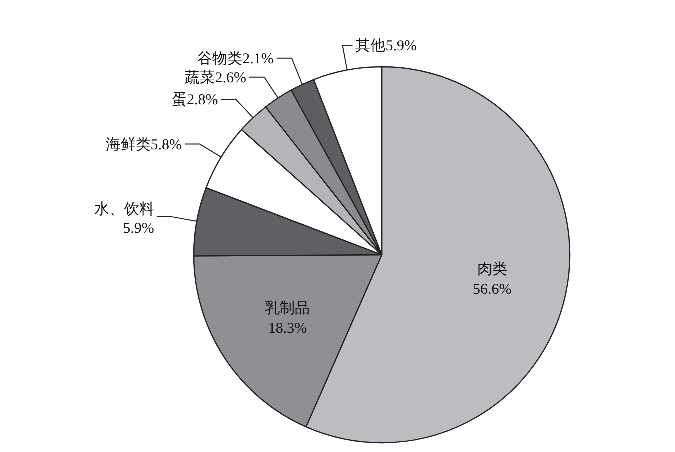 The height and width of the screenshot is (452, 675). Describe the element at coordinates (124, 209) in the screenshot. I see `slice-label: 水、饮料` at that location.